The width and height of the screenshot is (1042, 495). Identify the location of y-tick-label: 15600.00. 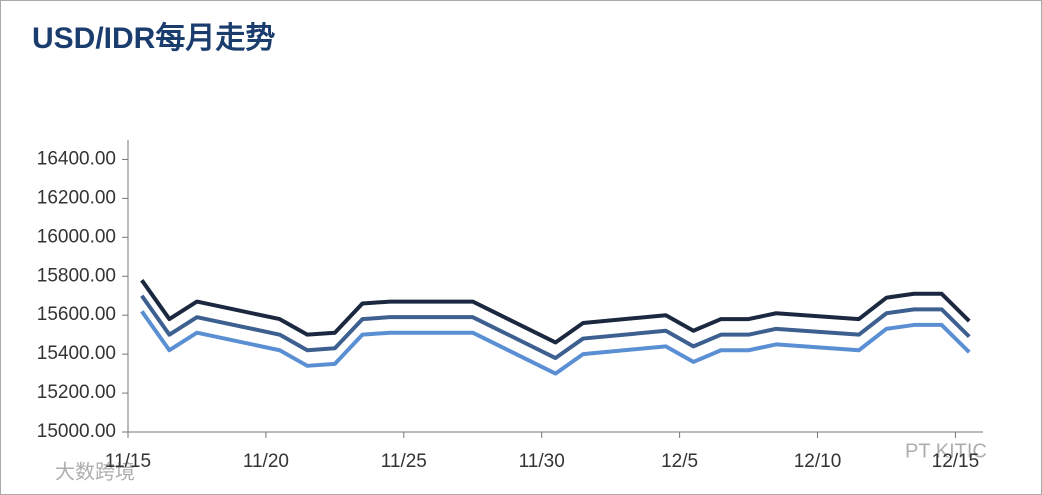
(76, 314).